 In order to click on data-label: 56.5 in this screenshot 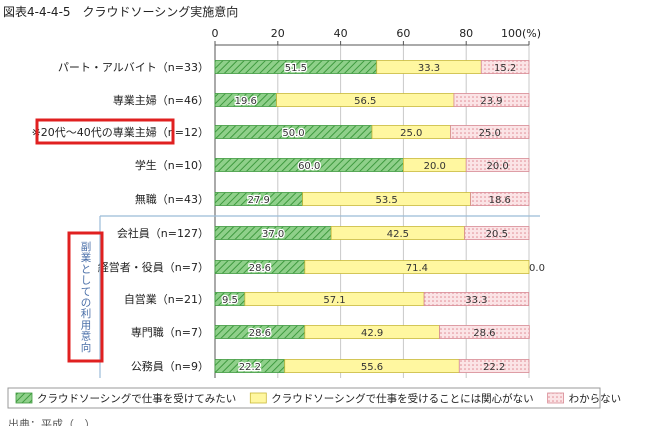, I will do `click(365, 101)`.